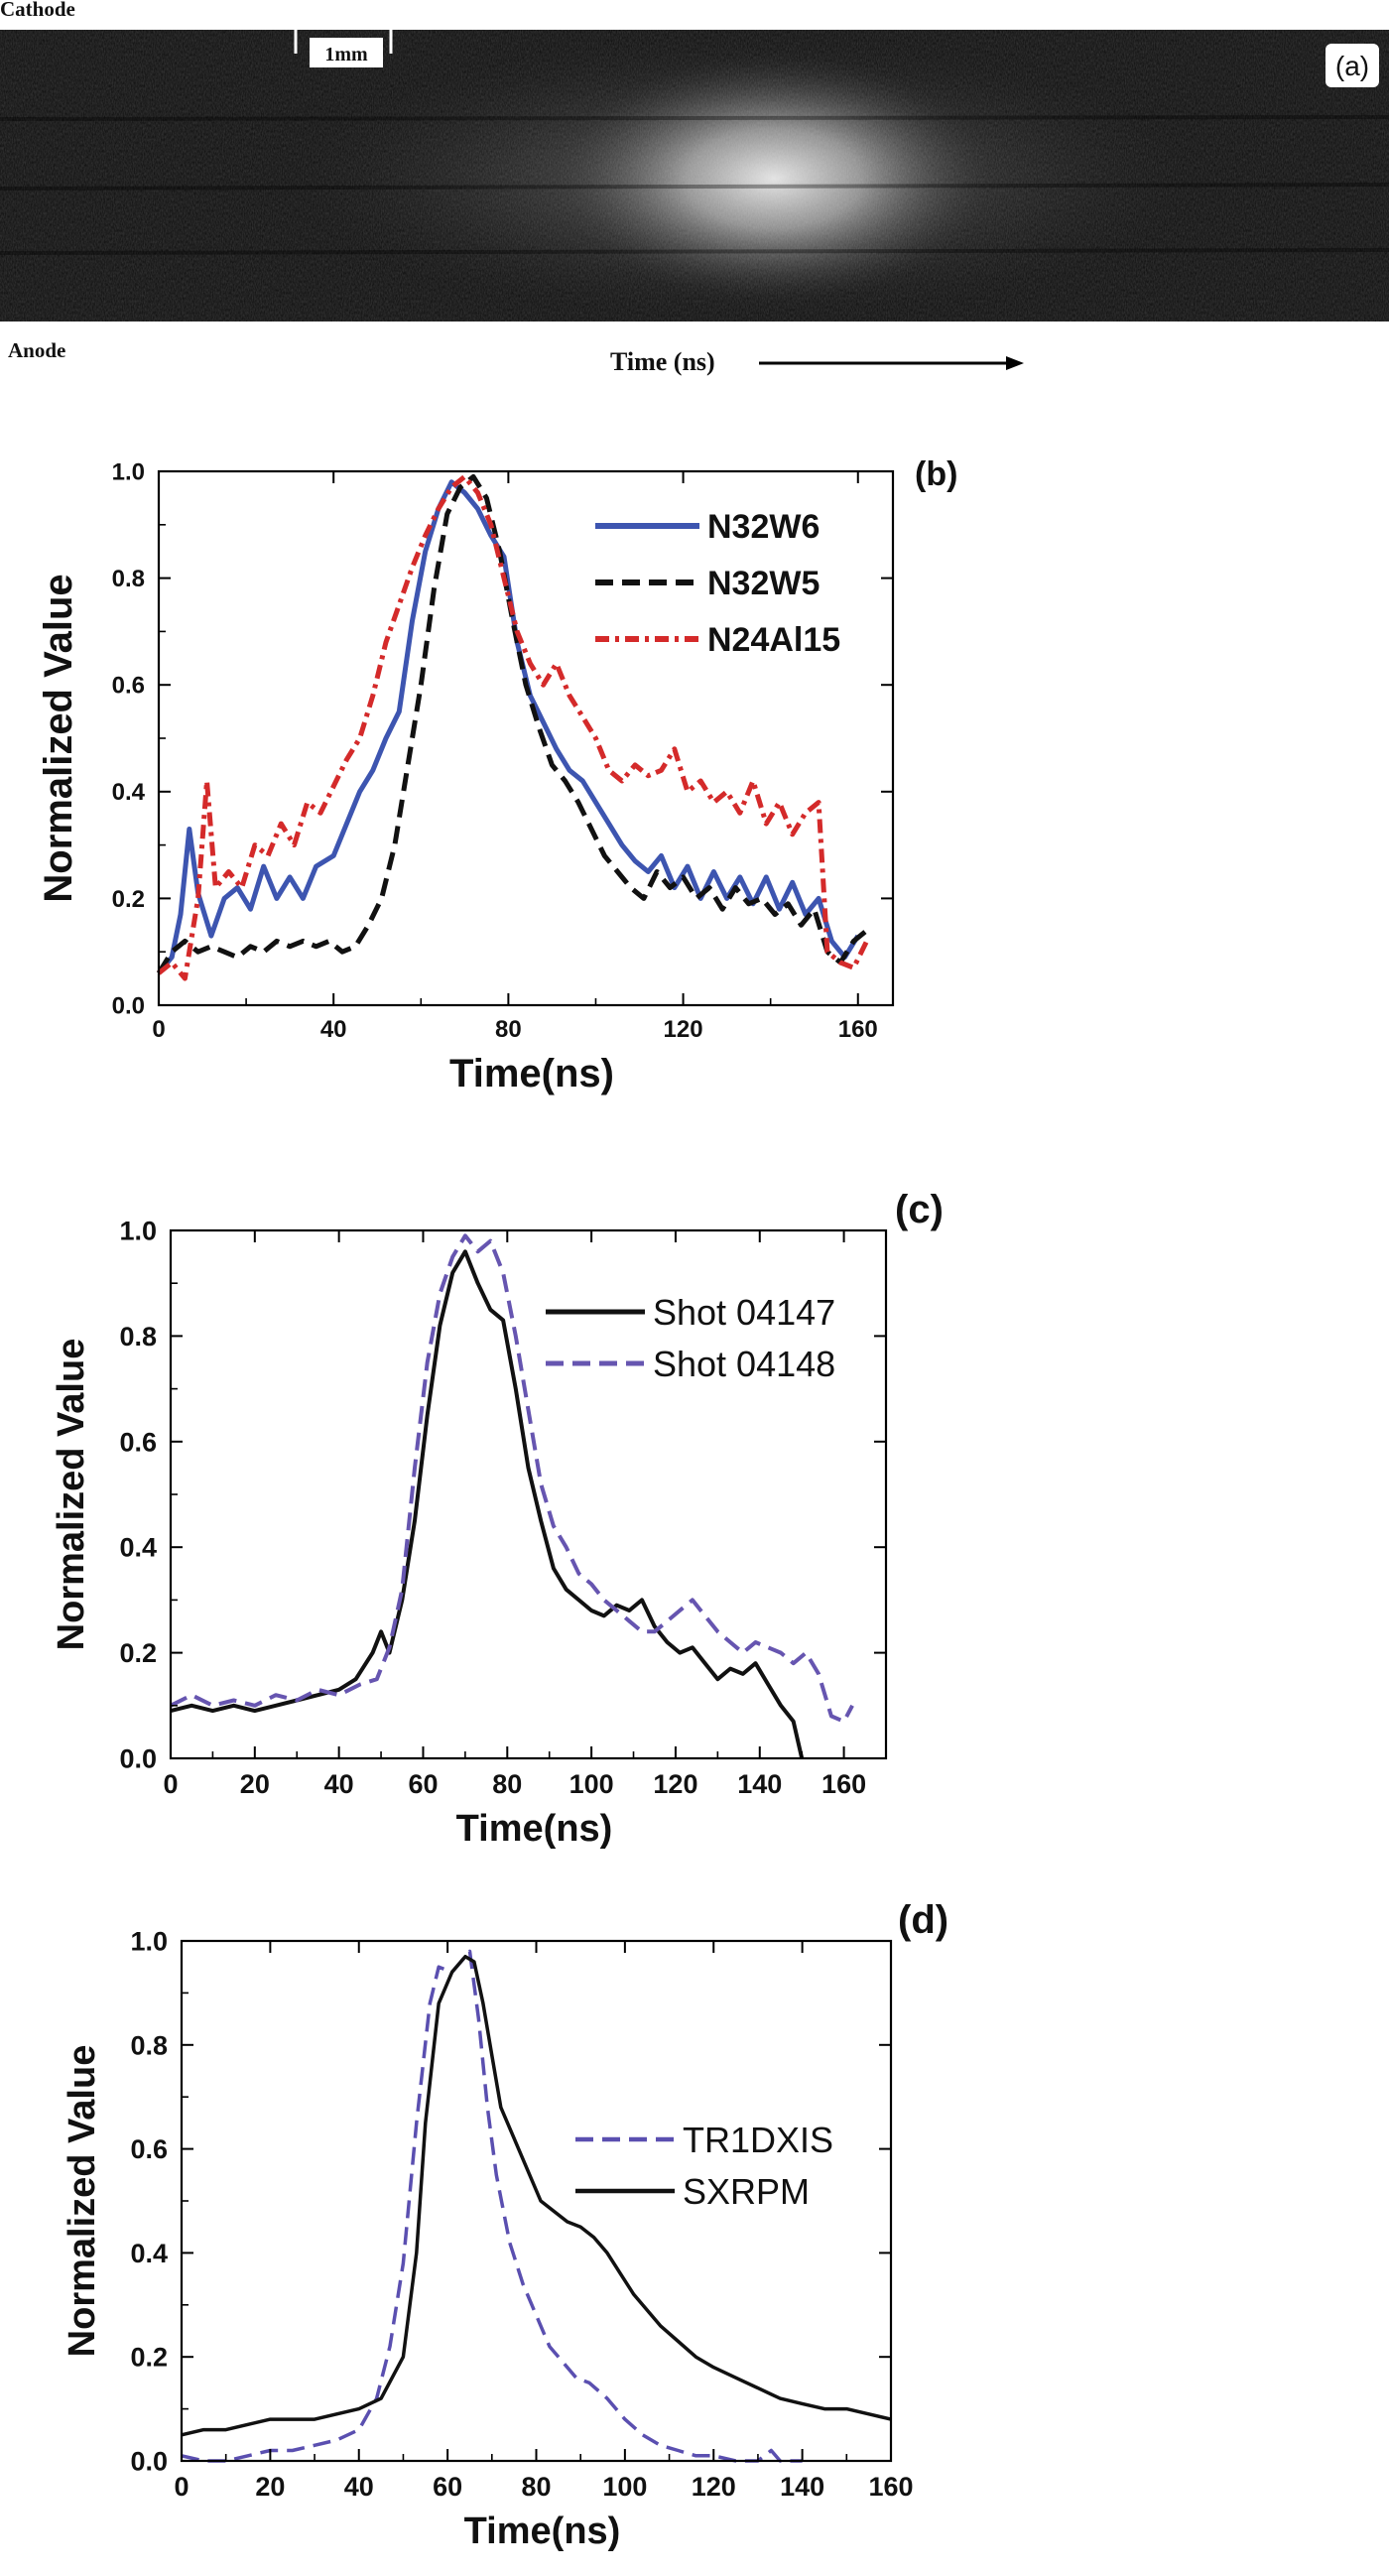 Image resolution: width=1389 pixels, height=2576 pixels. What do you see at coordinates (920, 1209) in the screenshot?
I see `panel-tag: (c)` at bounding box center [920, 1209].